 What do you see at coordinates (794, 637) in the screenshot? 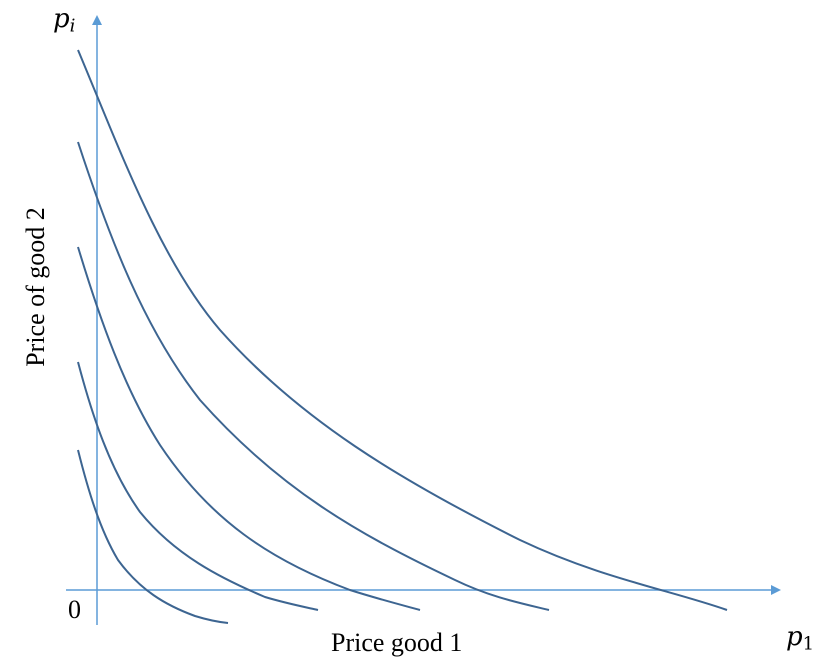
I see `x-axis-symbol-base: p` at bounding box center [794, 637].